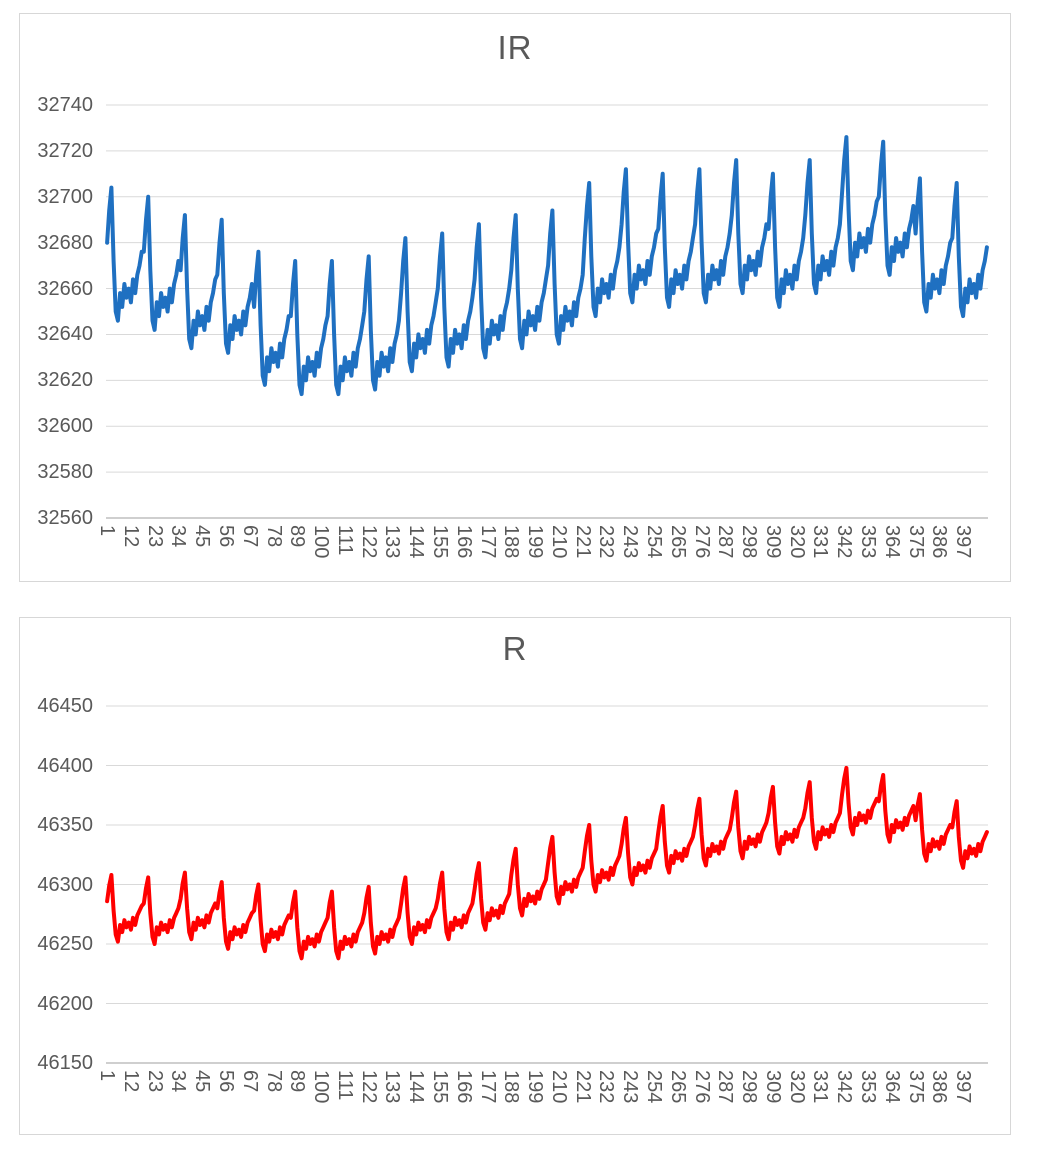 The image size is (1043, 1159). Describe the element at coordinates (547, 863) in the screenshot. I see `r-series-line` at that location.